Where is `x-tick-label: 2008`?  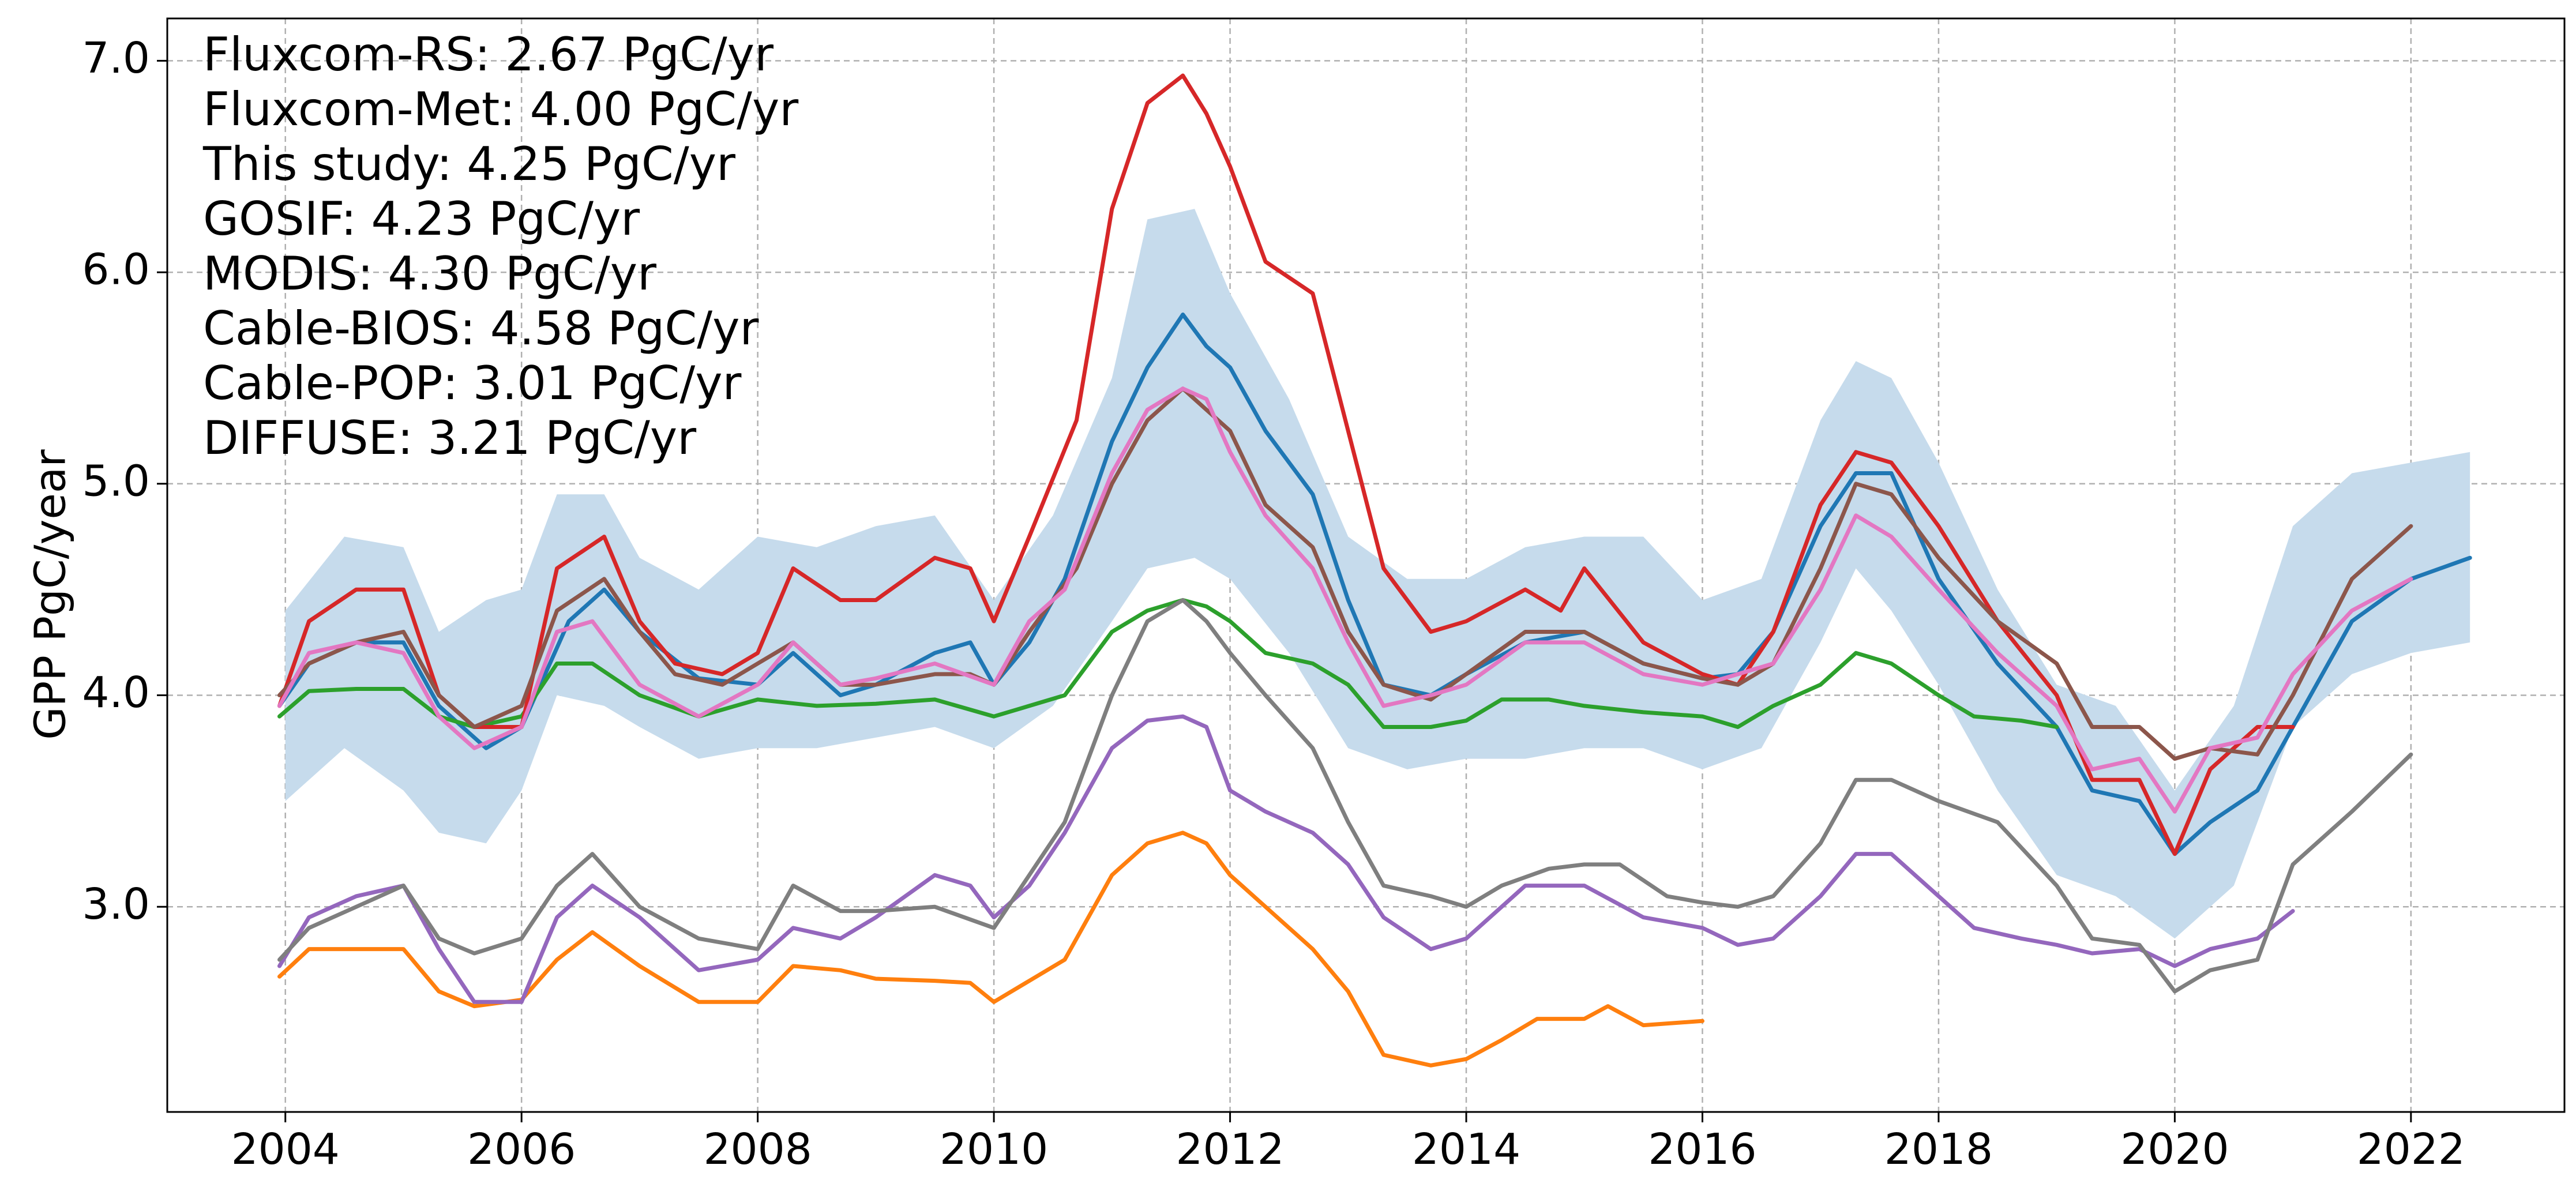
x-tick-label: 2008 is located at coordinates (758, 1149).